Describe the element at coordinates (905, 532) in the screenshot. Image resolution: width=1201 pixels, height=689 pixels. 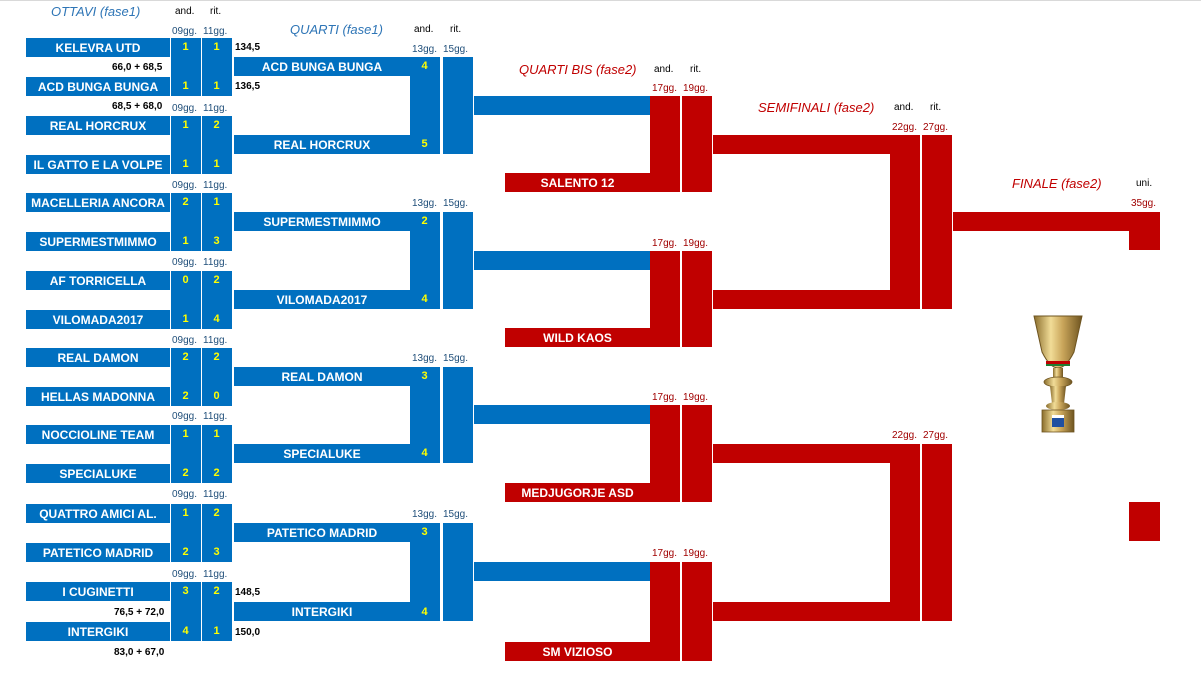
I see `semi-and-column` at that location.